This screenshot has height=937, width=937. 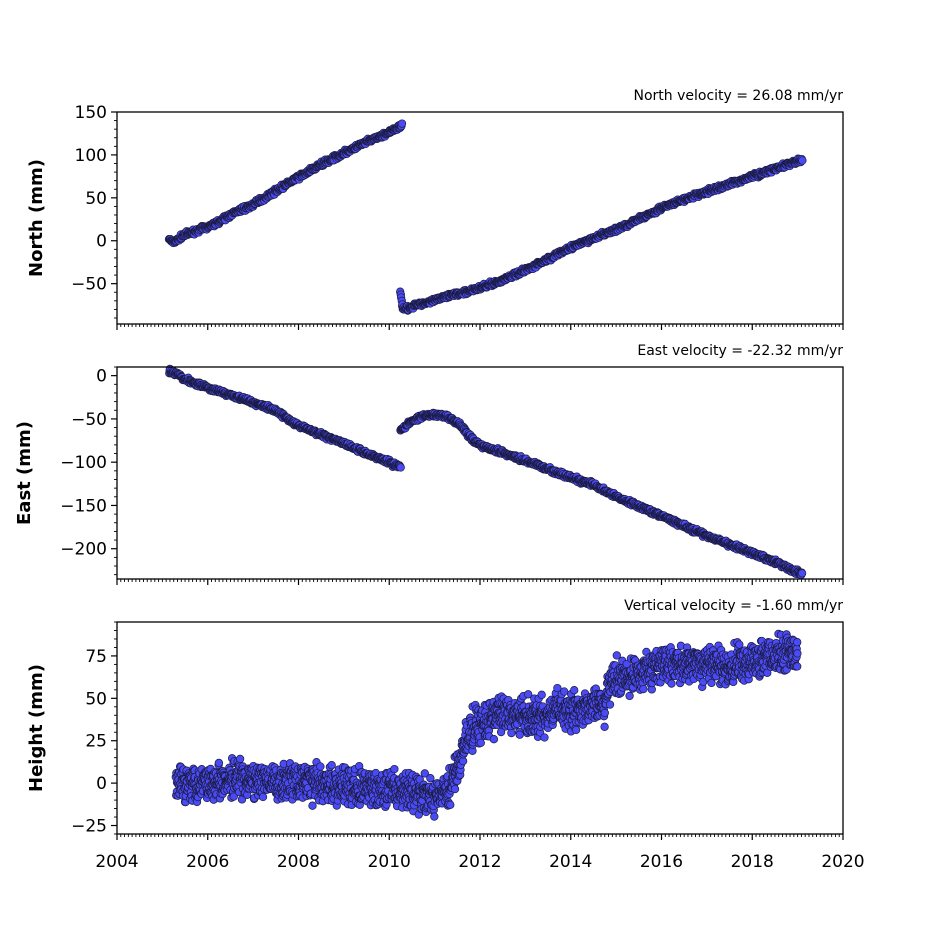 I want to click on height-scatter-points, so click(x=486, y=725).